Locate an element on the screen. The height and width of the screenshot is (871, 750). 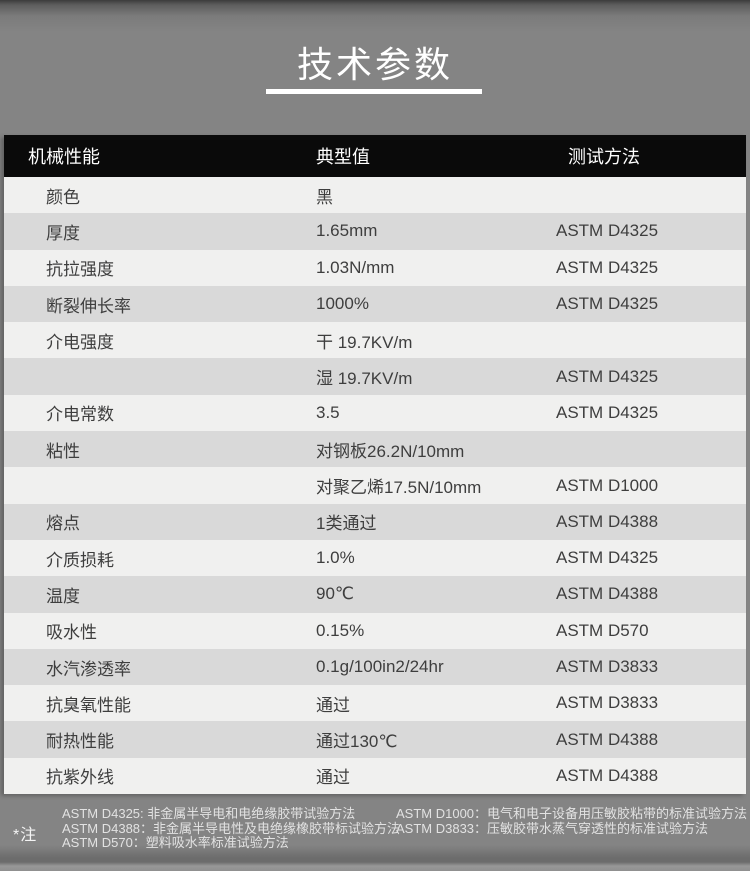
row-value: 3.5 is located at coordinates (328, 412).